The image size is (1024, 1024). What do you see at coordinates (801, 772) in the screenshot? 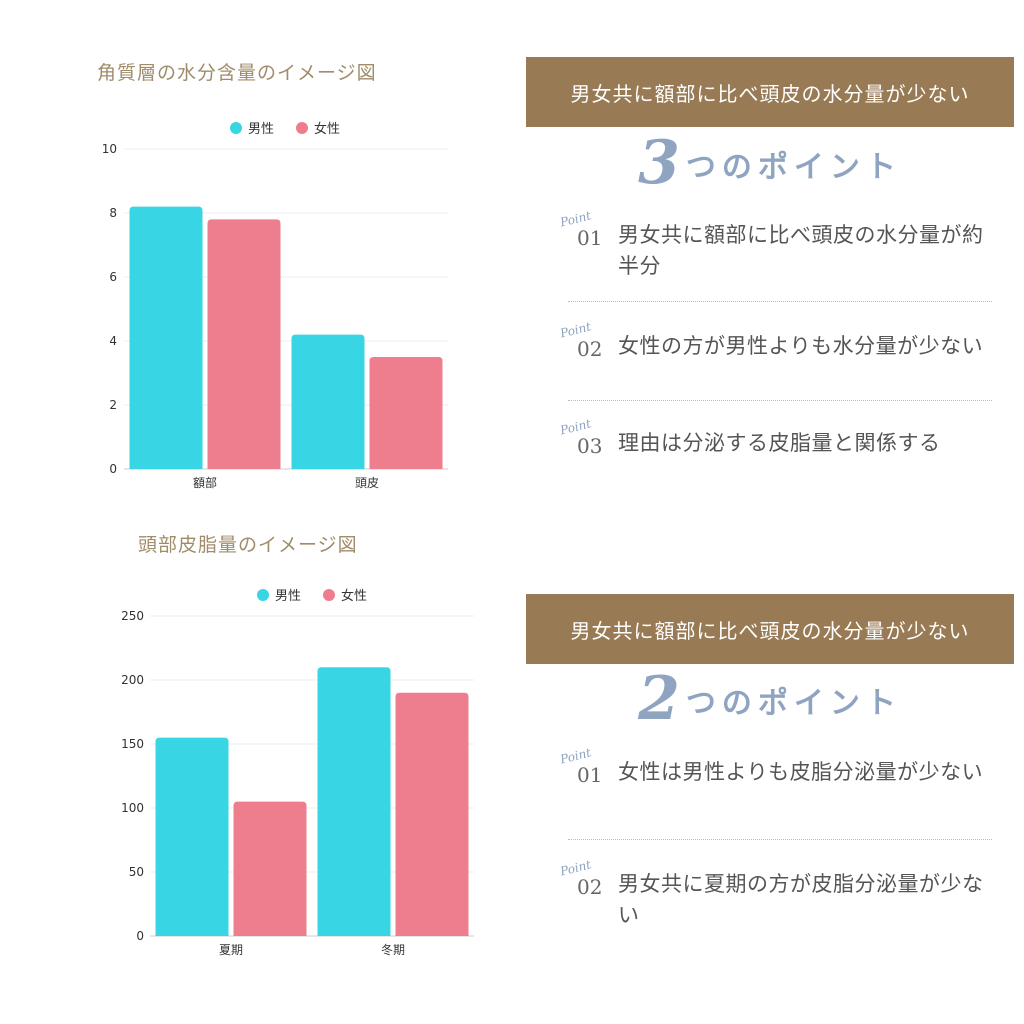
I see `point-text: 女性は男性よりも皮脂分泌量が少ない` at bounding box center [801, 772].